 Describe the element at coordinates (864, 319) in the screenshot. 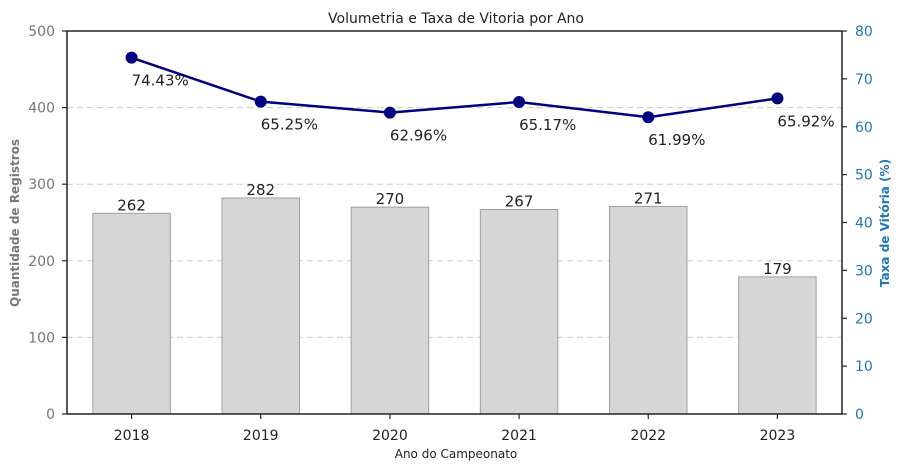

I see `right-tick-label: 20` at that location.